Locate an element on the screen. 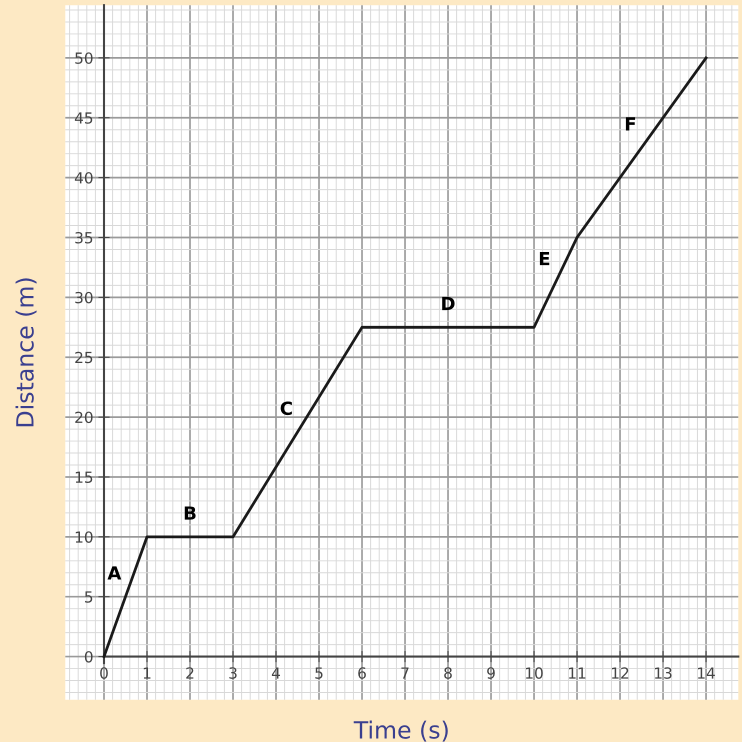 This screenshot has width=742, height=742. x-tick-label: 9 is located at coordinates (491, 673).